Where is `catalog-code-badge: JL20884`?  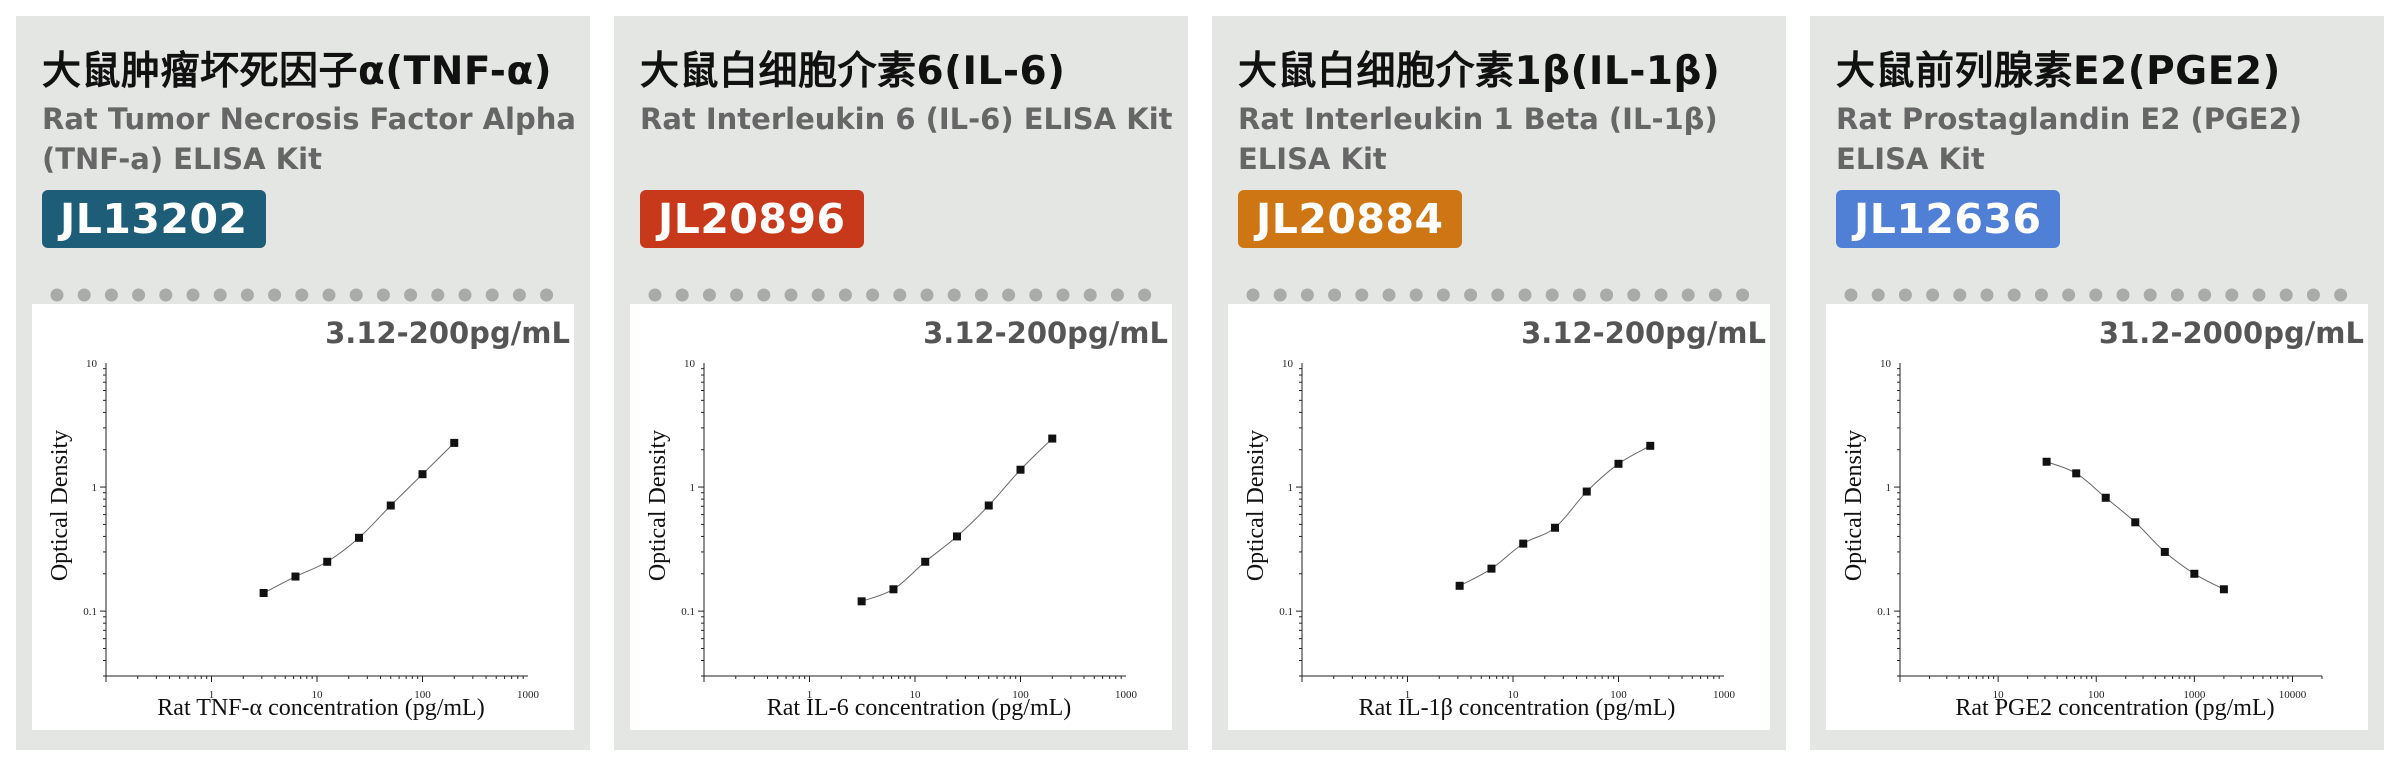 catalog-code-badge: JL20884 is located at coordinates (1350, 219).